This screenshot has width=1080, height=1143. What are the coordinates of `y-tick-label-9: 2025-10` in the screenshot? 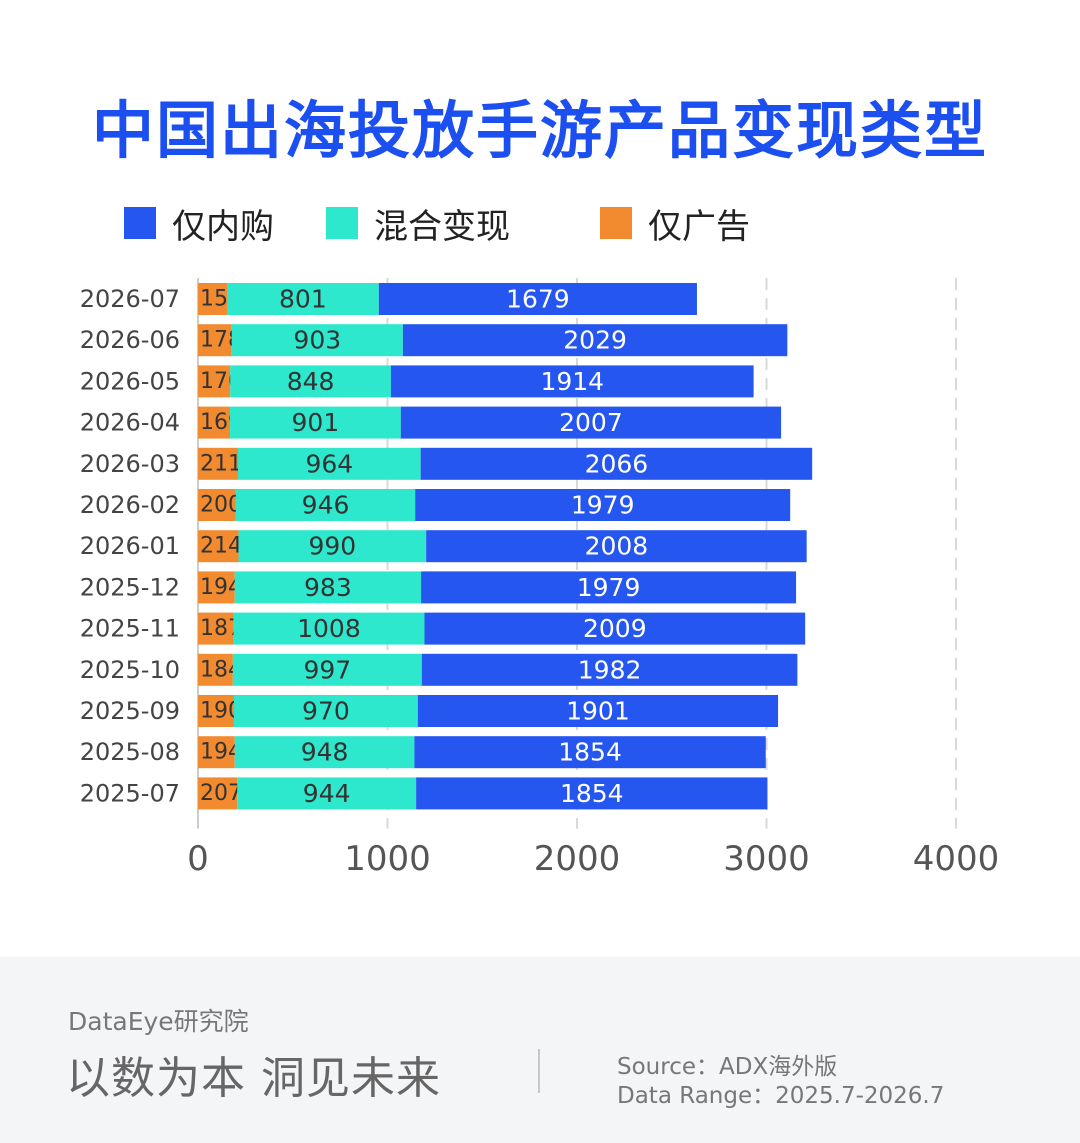 It's located at (130, 670).